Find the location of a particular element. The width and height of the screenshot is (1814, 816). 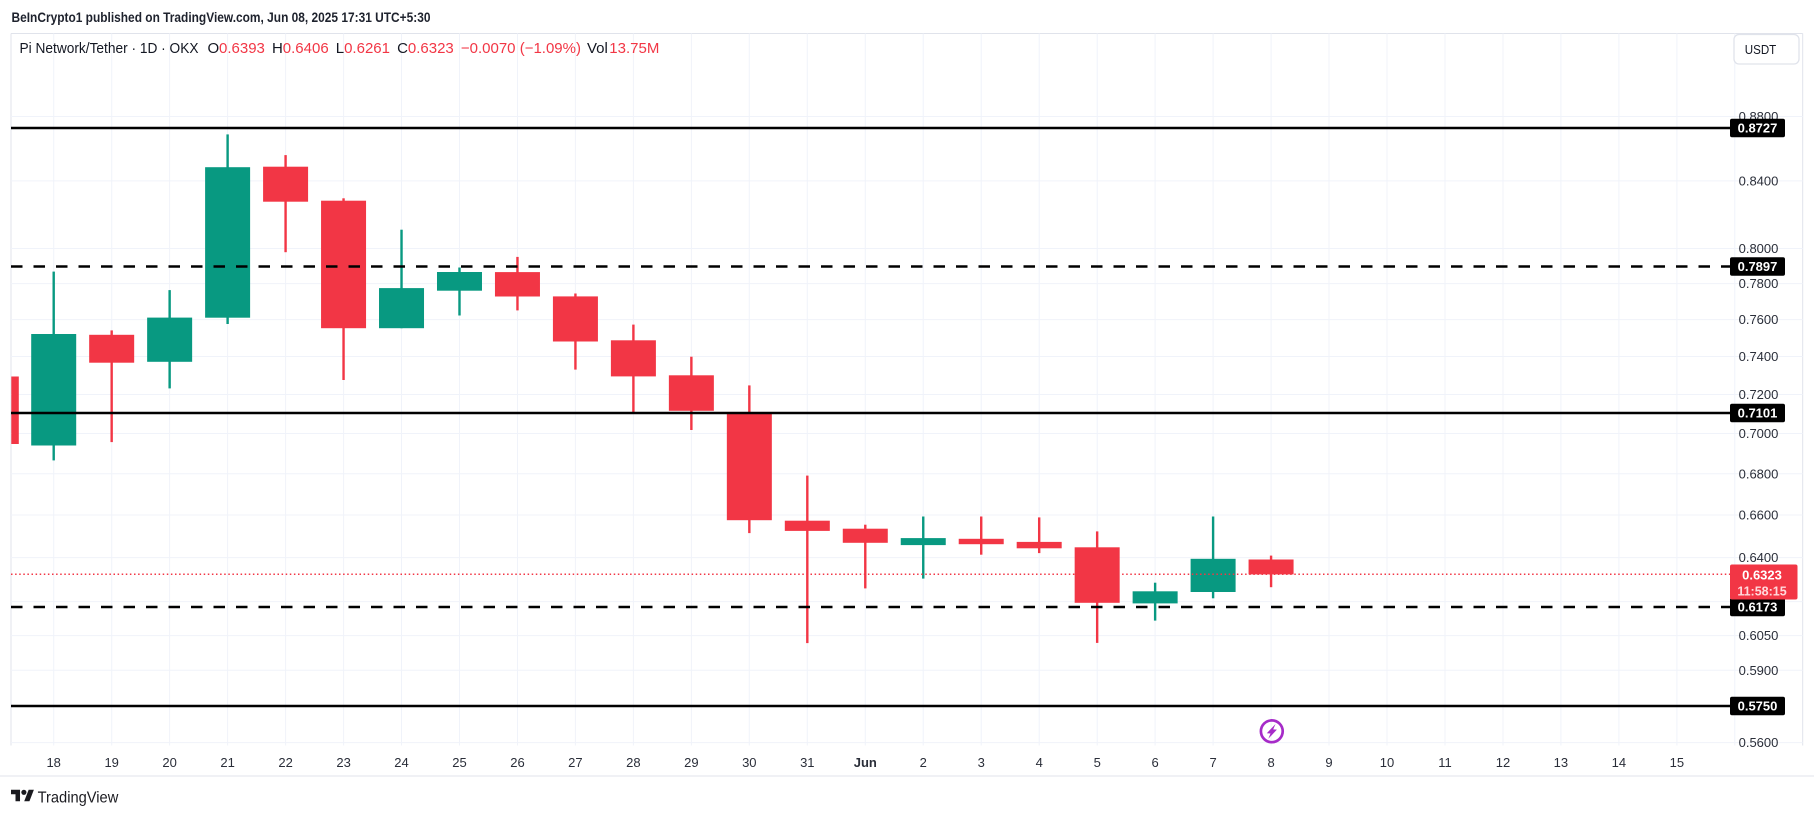

svg-text: 5 is located at coordinates (1097, 762).